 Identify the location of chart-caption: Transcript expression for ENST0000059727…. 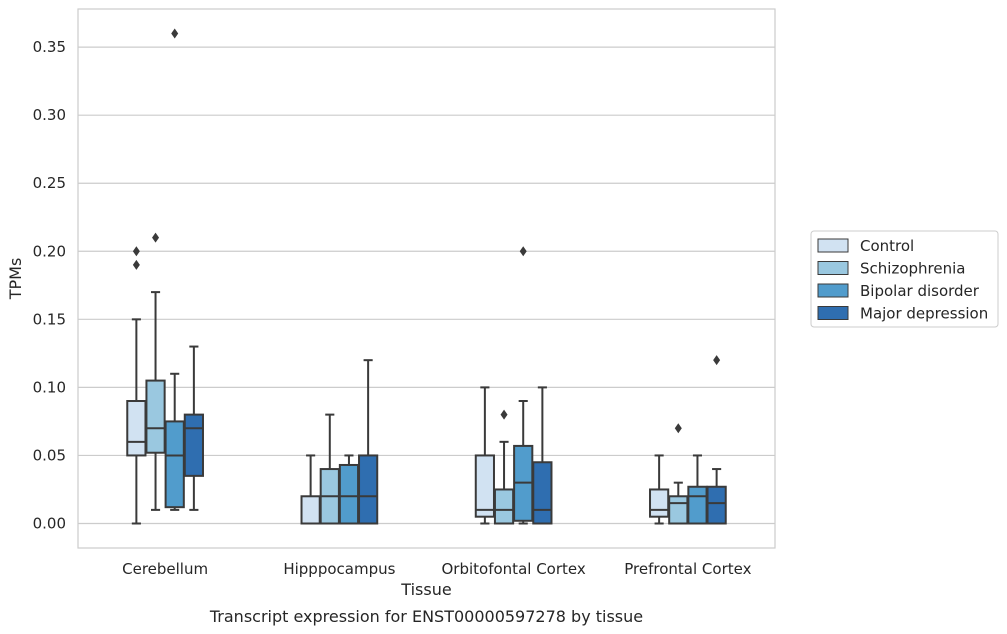
(426, 616).